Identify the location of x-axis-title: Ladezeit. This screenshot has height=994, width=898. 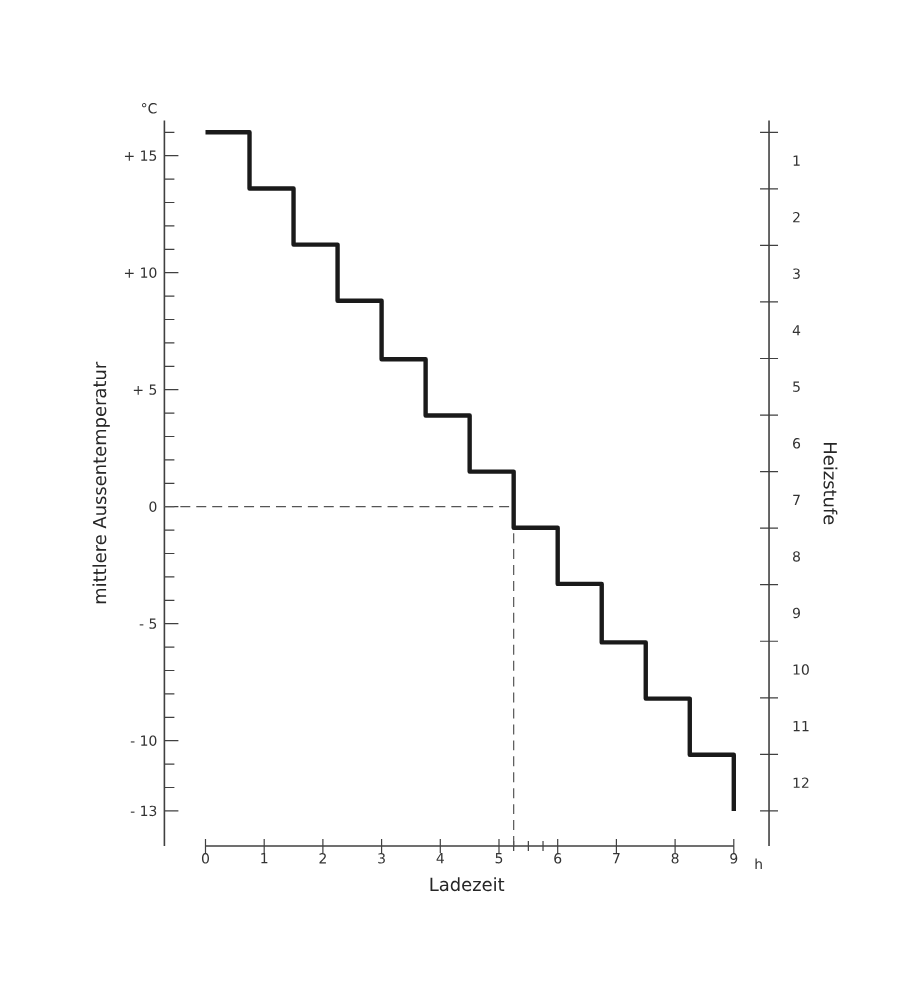
(467, 884).